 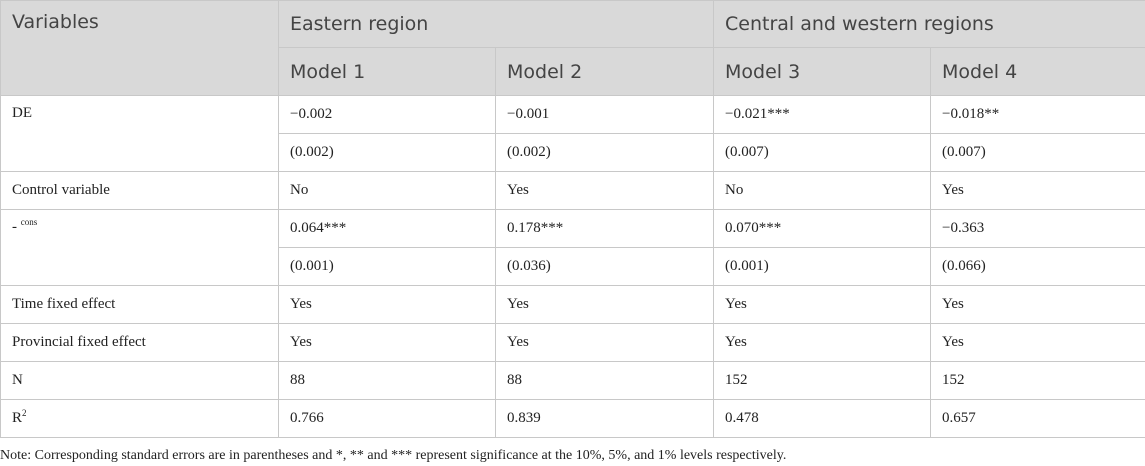 I want to click on table-cell: −0.001, so click(x=604, y=114).